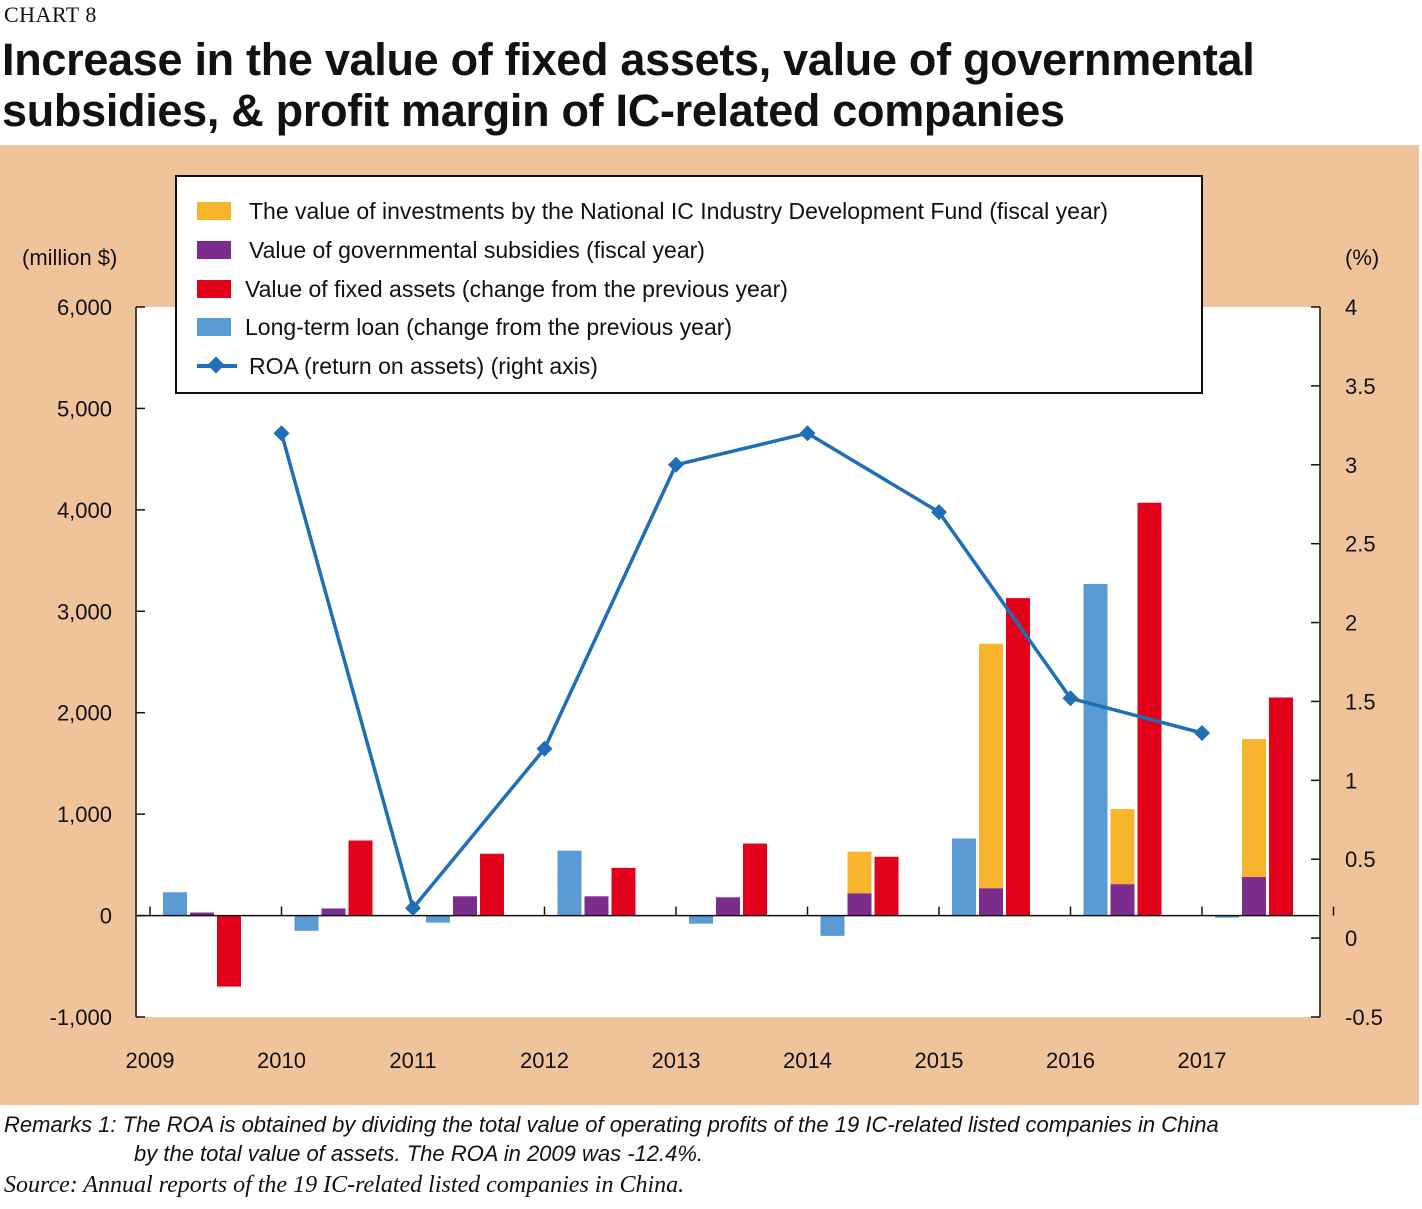 The image size is (1422, 1209). I want to click on legend-item-roa: ROA (return on assets) (right axis), so click(397, 366).